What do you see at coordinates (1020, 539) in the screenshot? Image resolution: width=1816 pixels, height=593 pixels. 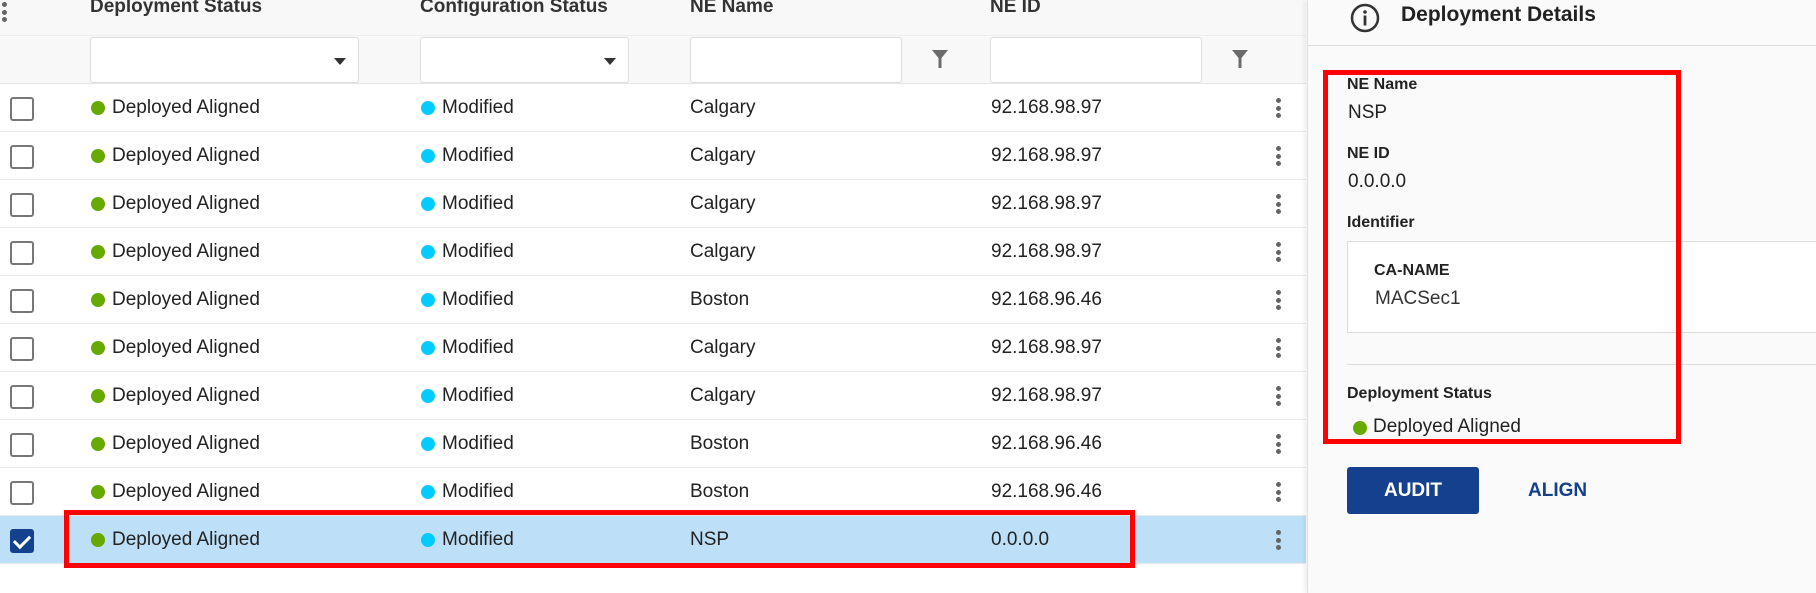 I see `ne-id-cell: 0.0.0.0` at bounding box center [1020, 539].